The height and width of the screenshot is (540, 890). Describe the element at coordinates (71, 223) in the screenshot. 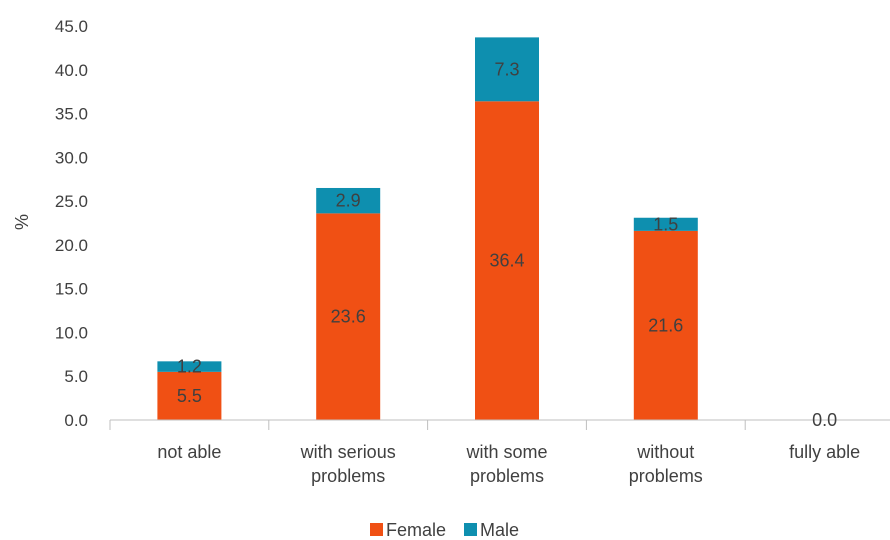

I see `y-tick-labels: 0.0 5.0 10.0 15.0 20.0 25.0 30.0 35.0 40.0 45.0` at that location.